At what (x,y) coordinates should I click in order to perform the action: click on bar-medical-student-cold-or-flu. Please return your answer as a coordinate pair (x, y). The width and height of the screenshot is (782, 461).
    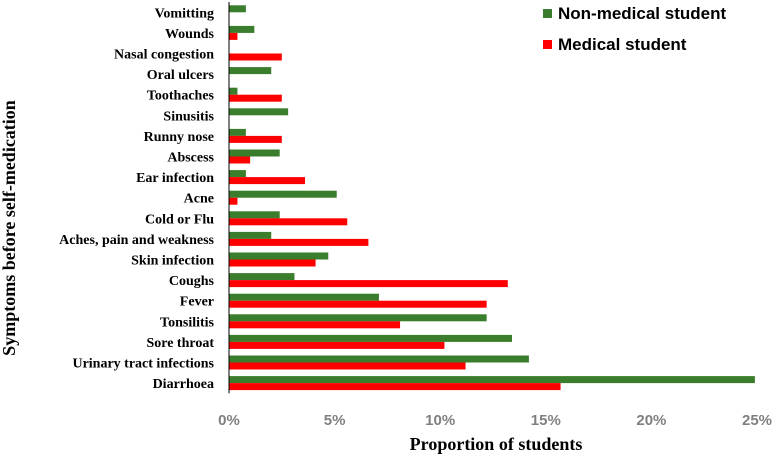
    Looking at the image, I should click on (288, 222).